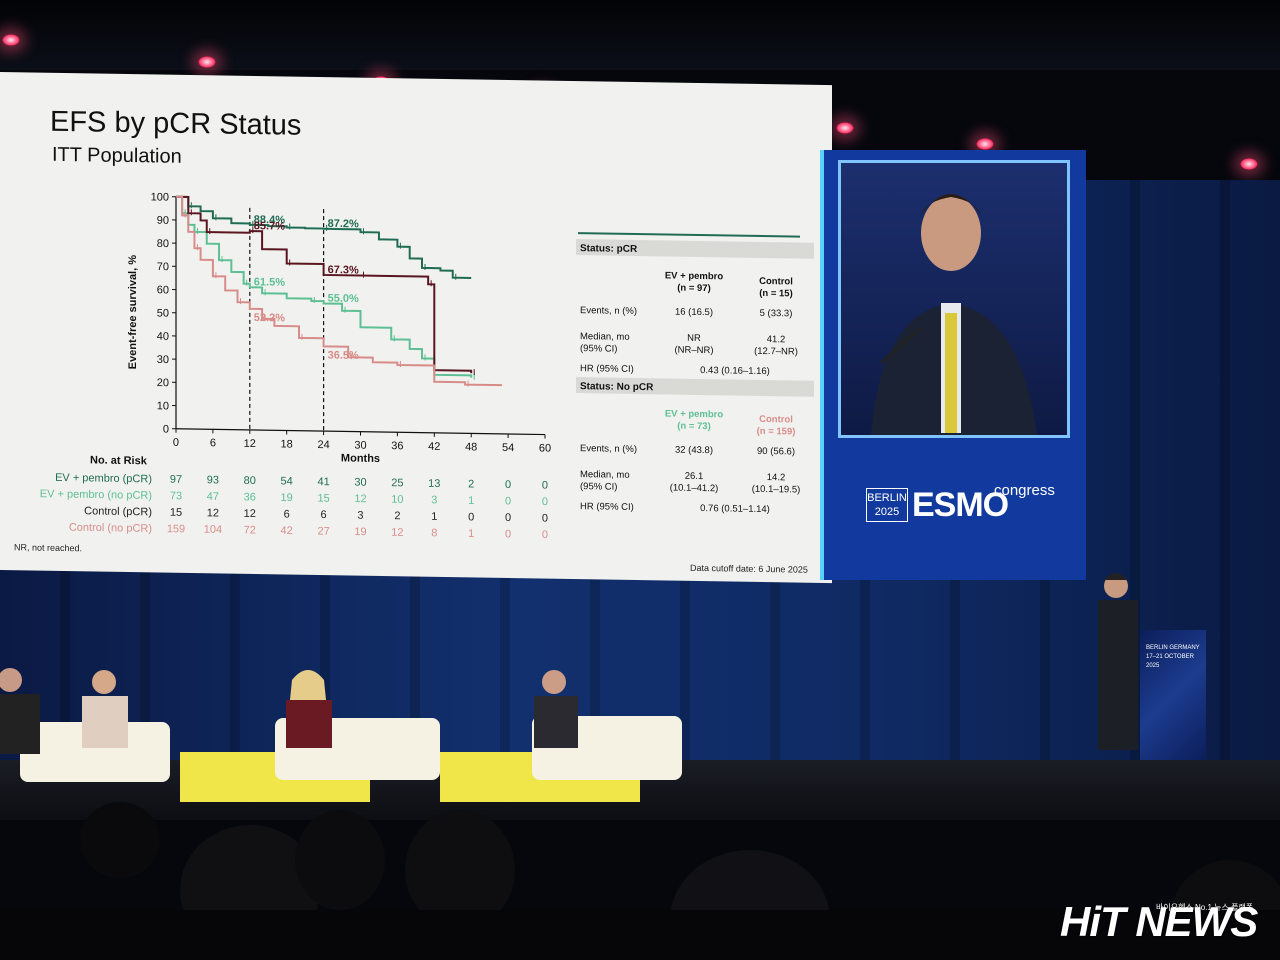 Image resolution: width=1280 pixels, height=960 pixels. I want to click on podium-text: BERLIN GERMANY 17–21 OCTOBER 2025, so click(1176, 657).